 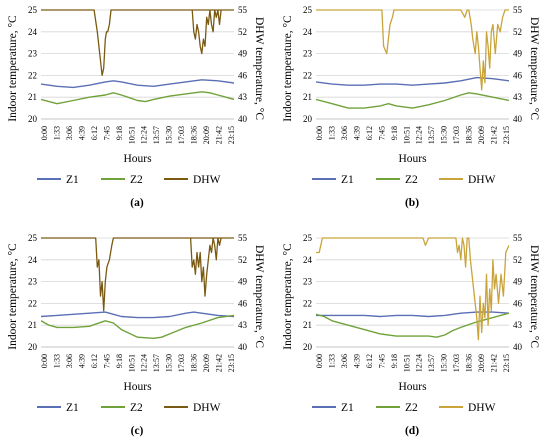 I want to click on x-tick-label: 23:15, so click(x=506, y=135).